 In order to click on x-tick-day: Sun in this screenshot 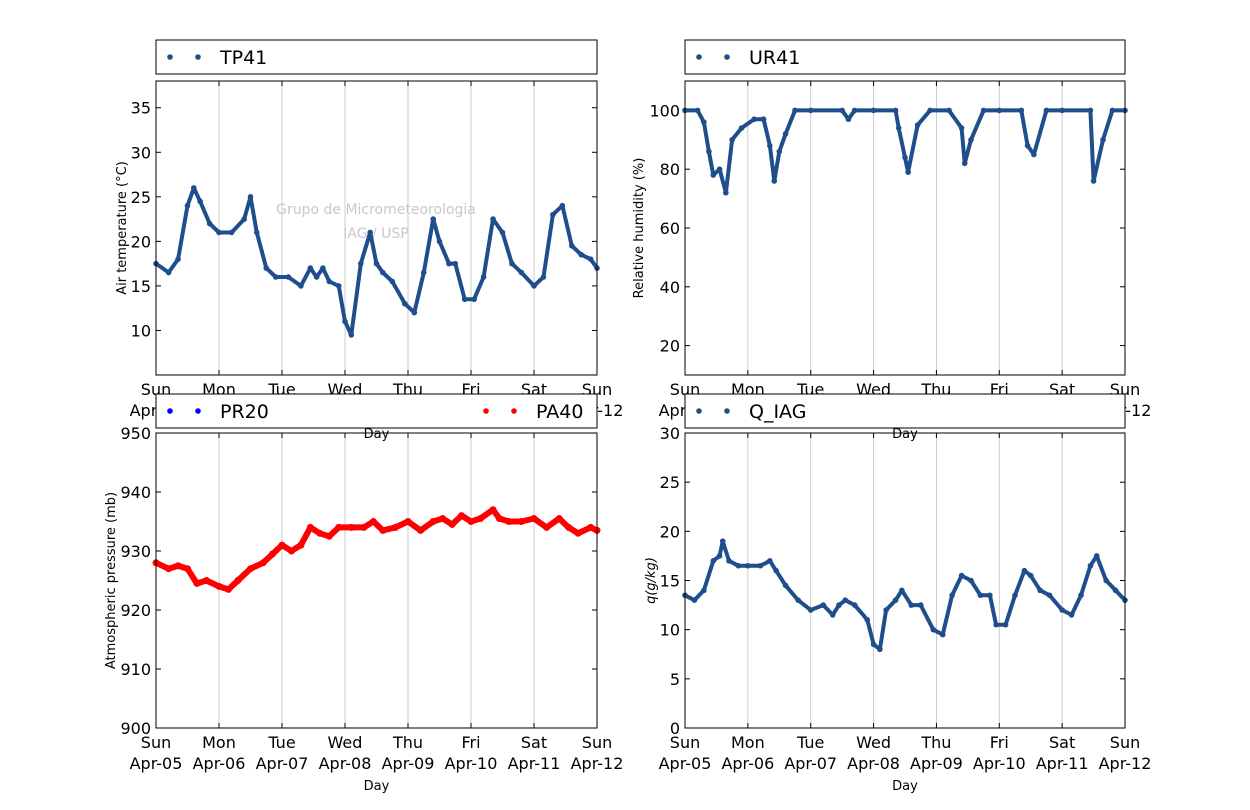, I will do `click(1125, 742)`.